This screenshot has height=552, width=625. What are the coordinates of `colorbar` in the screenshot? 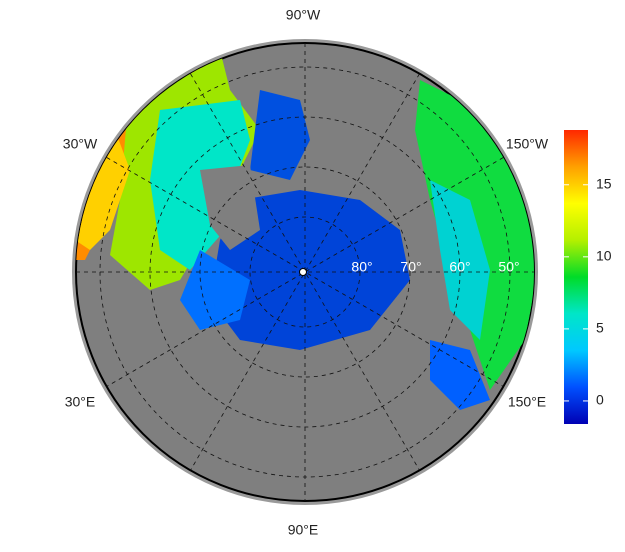 It's located at (576, 277).